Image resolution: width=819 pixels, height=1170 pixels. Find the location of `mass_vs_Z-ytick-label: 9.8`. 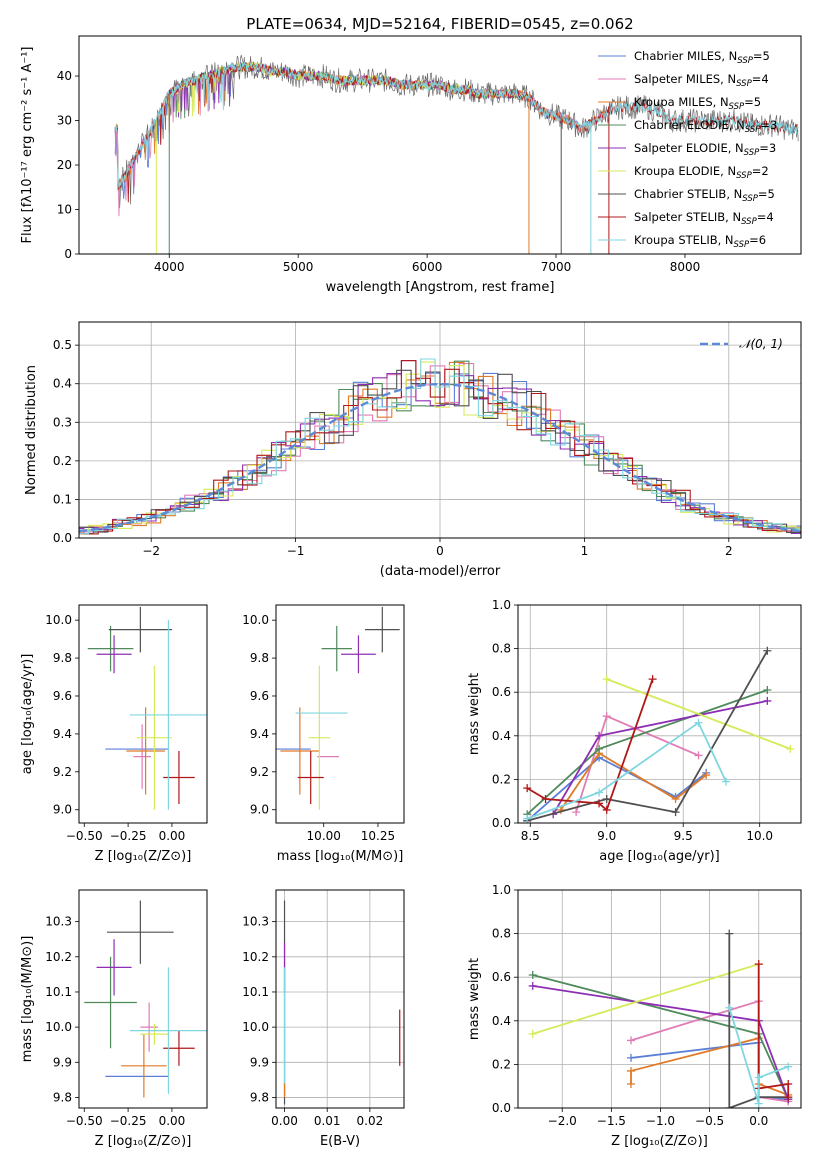

mass_vs_Z-ytick-label: 9.8 is located at coordinates (62, 1097).